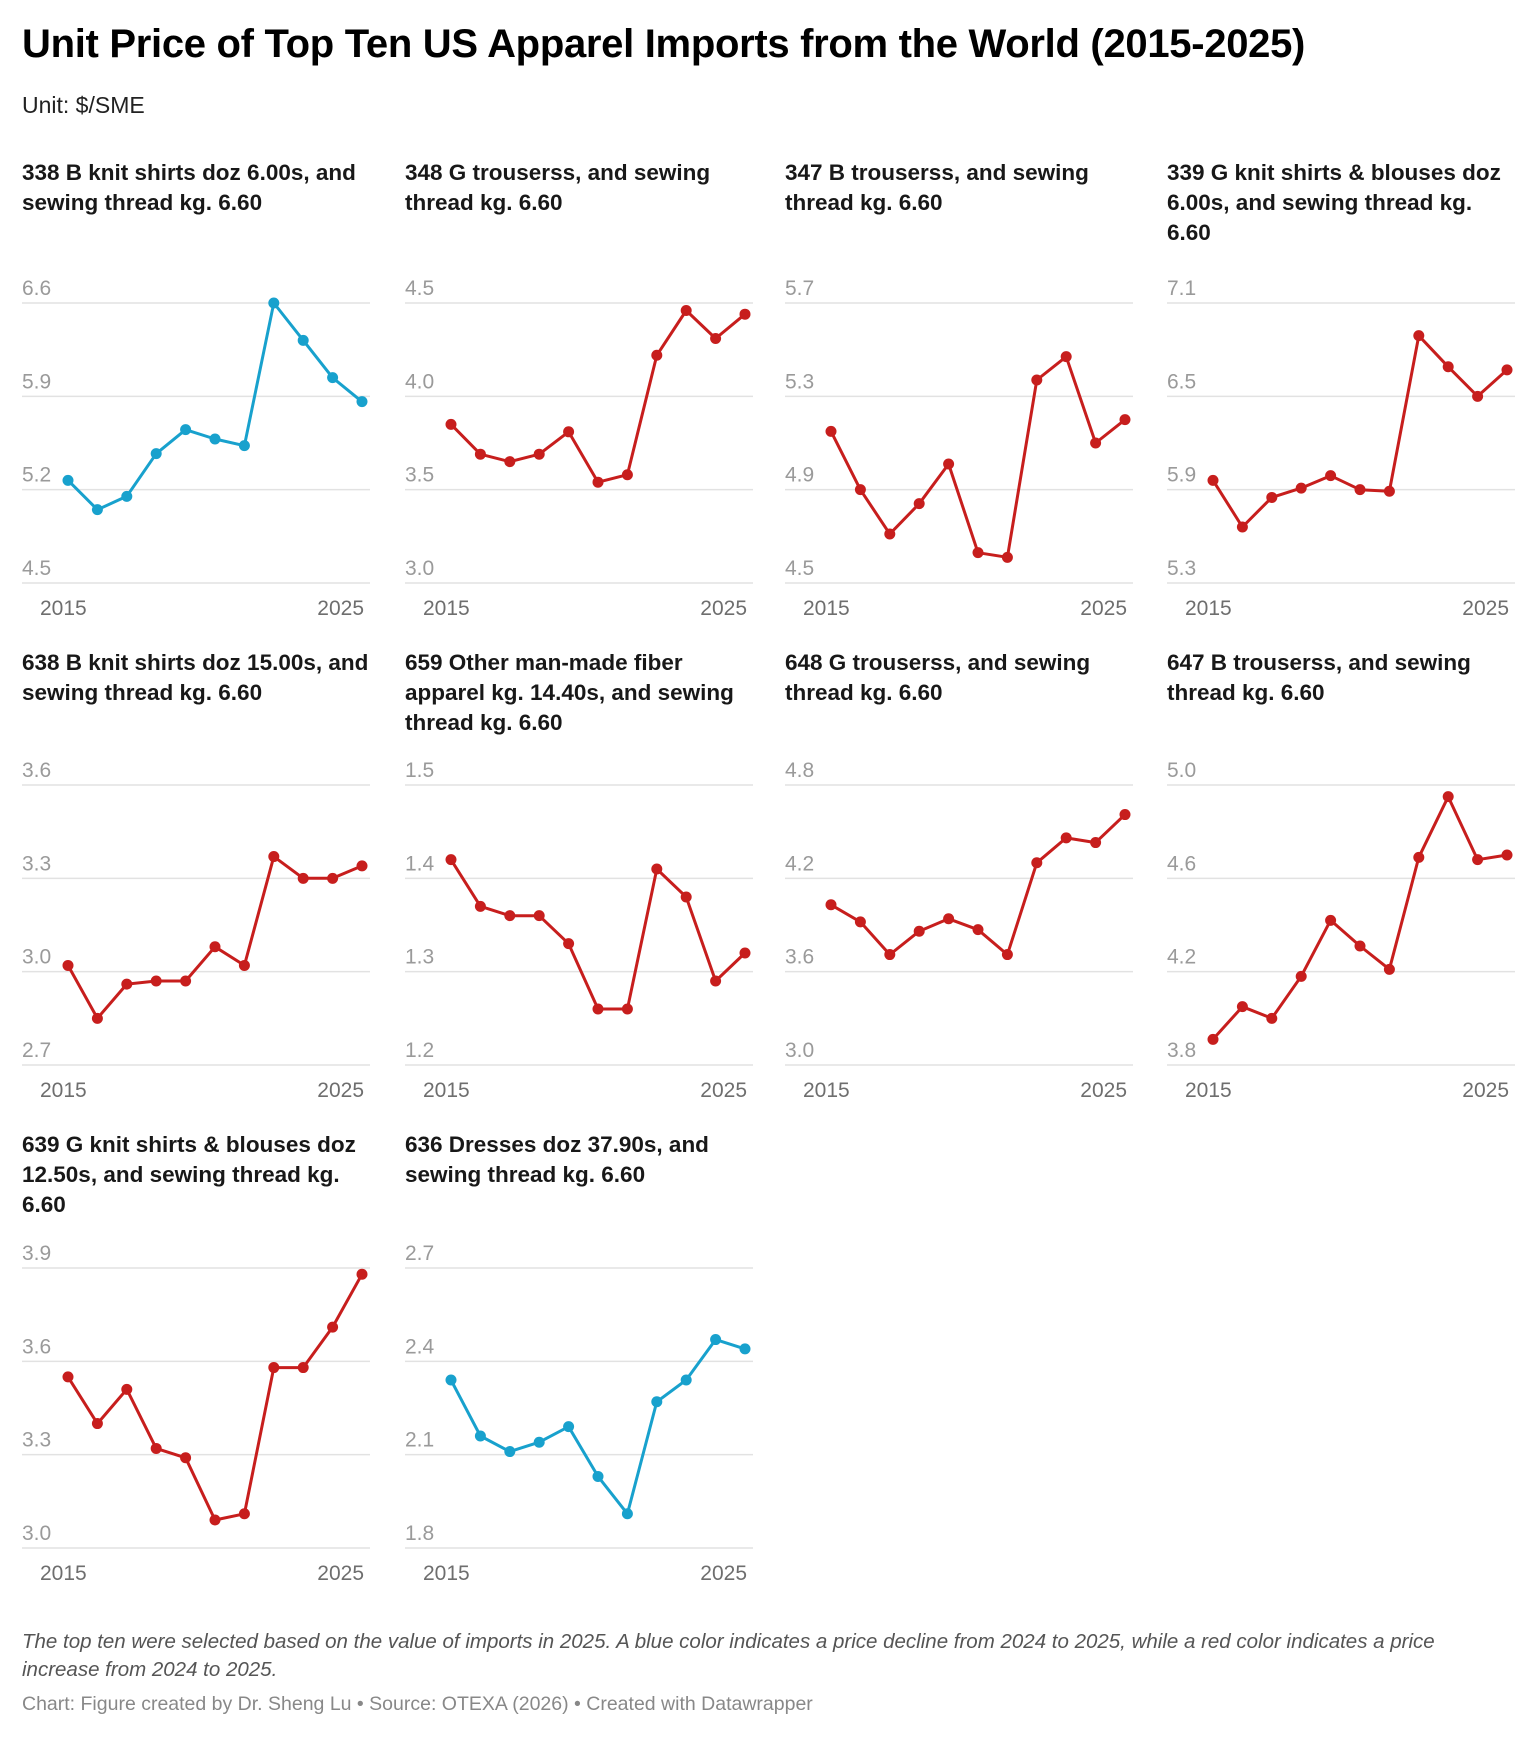  What do you see at coordinates (919, 931) in the screenshot?
I see `data-point: 2018: 3.86` at bounding box center [919, 931].